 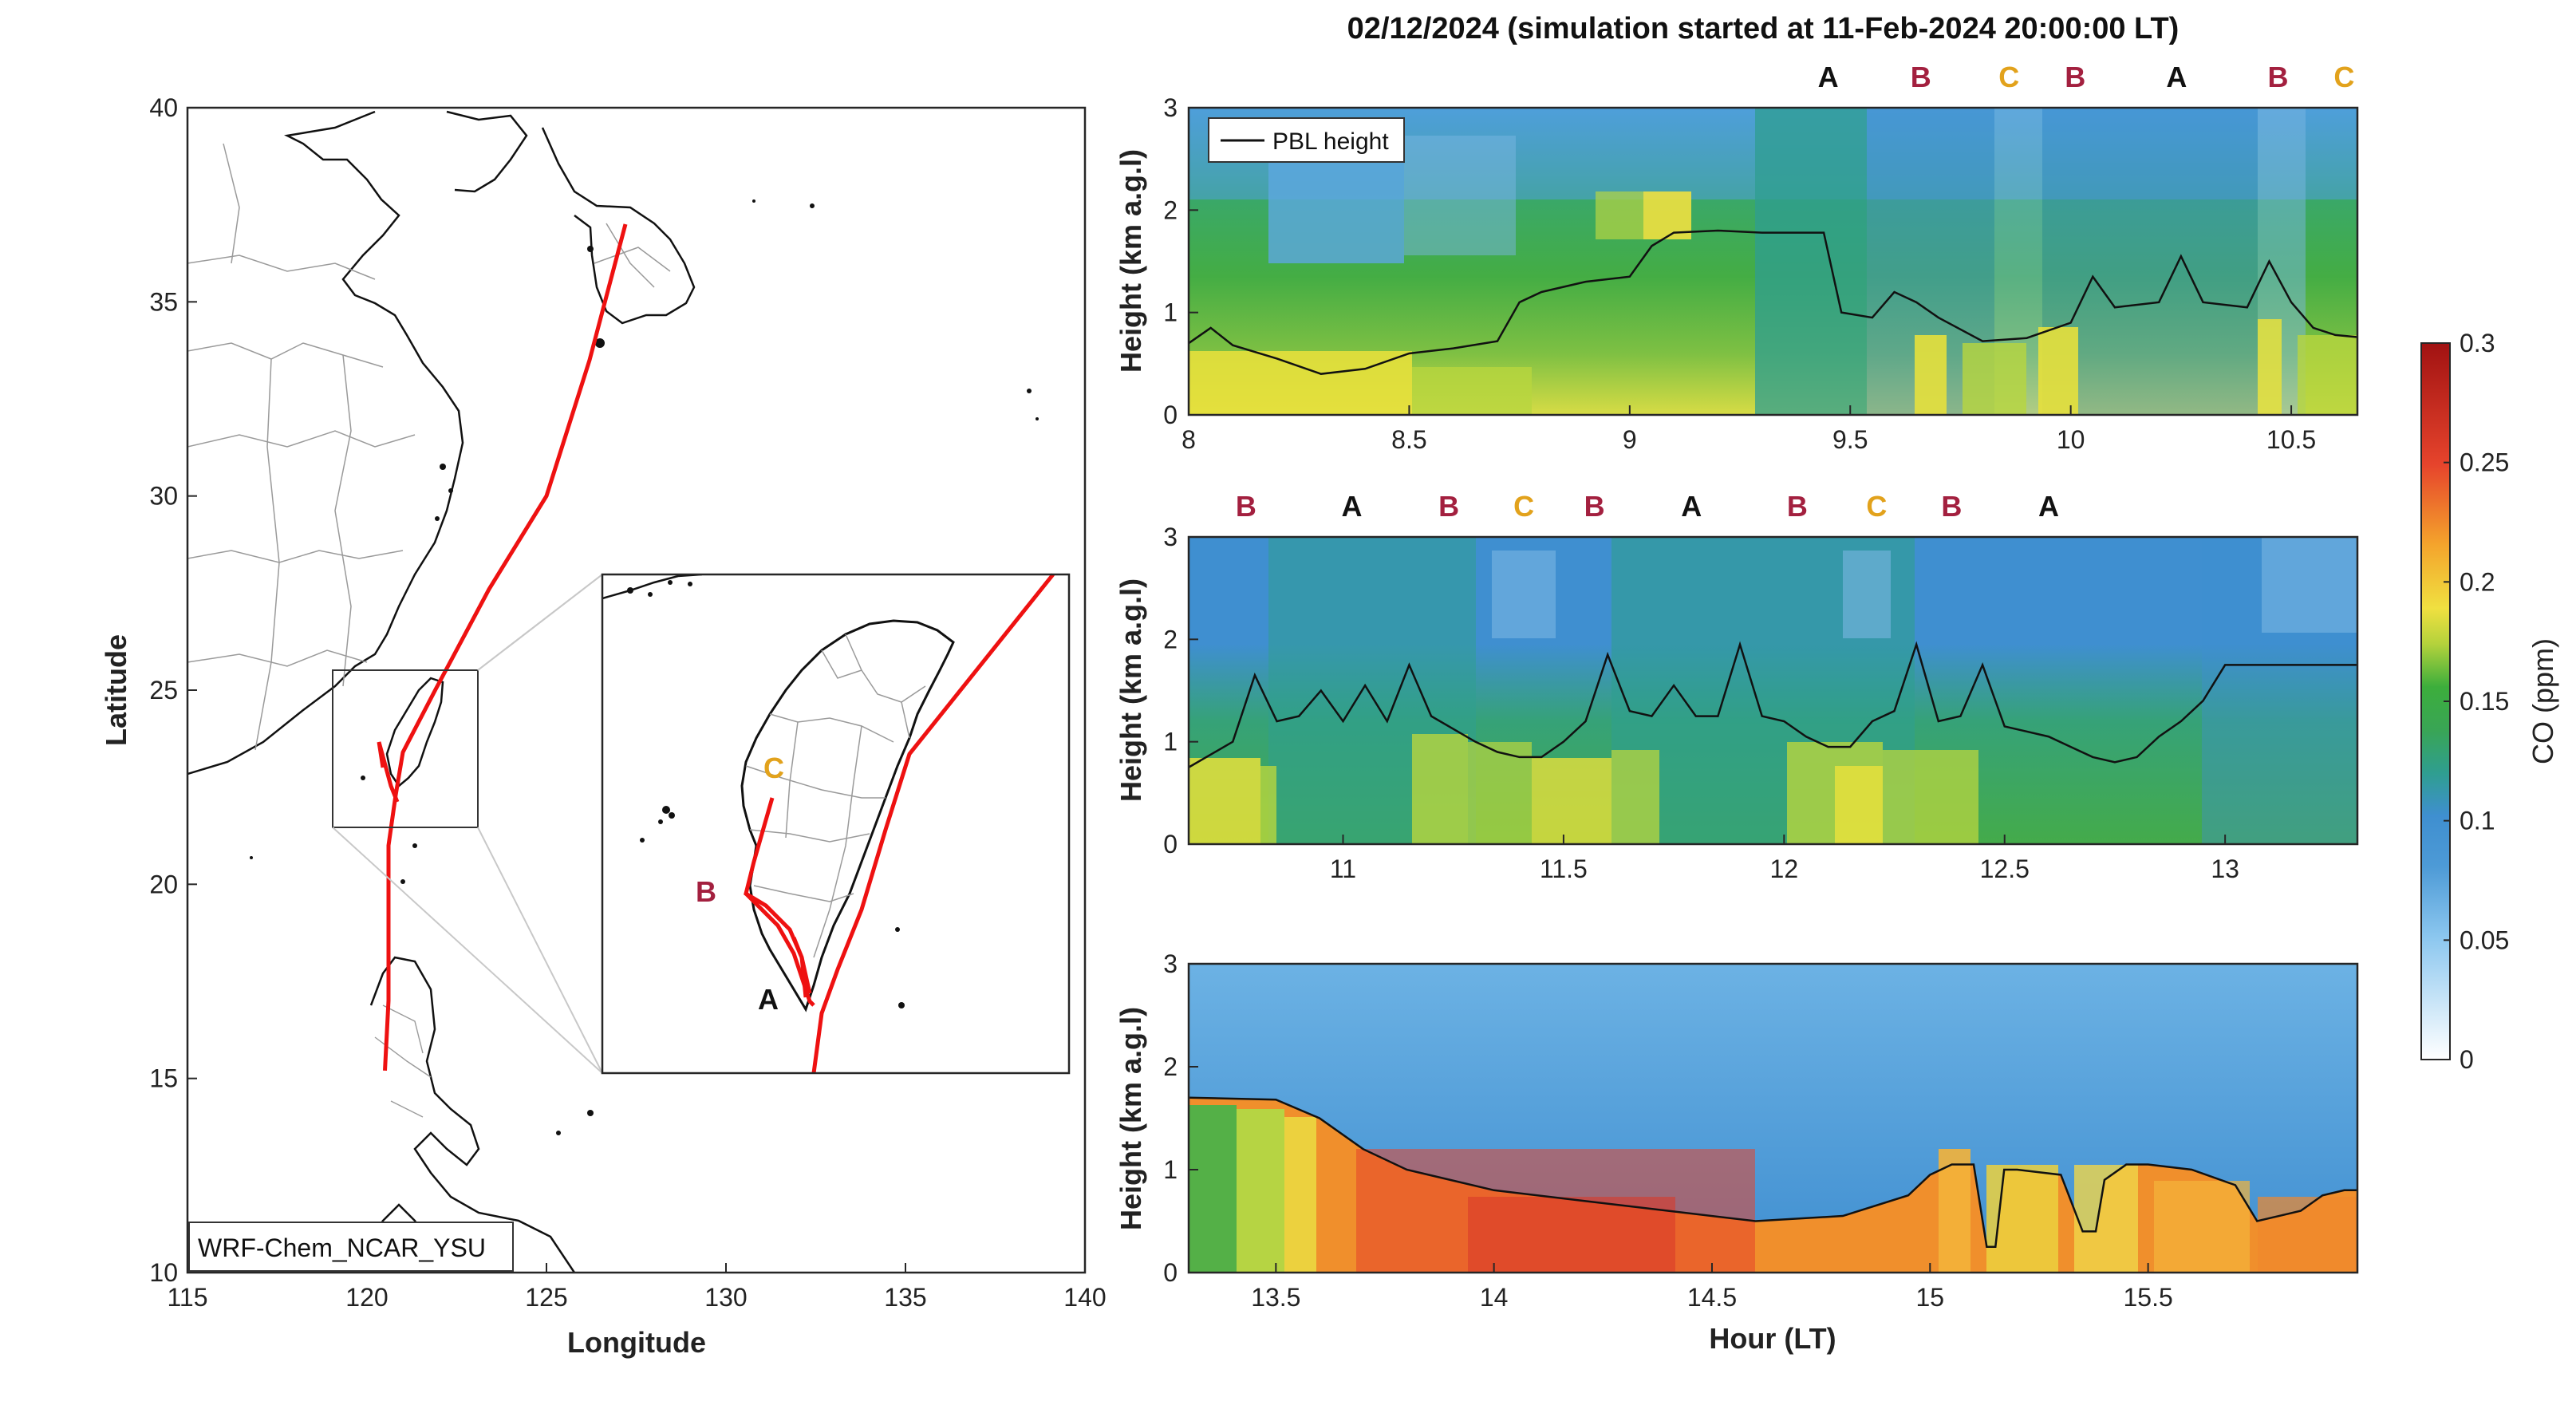 I want to click on map-x-ticks: 115 120 125 130 135 140, so click(x=637, y=1287).